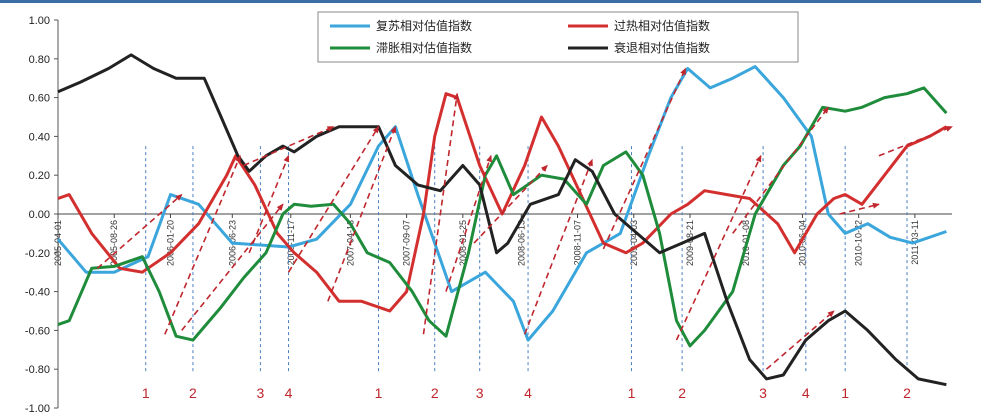 This screenshot has height=420, width=981. I want to click on y-tick-label: -0.20, so click(37, 254).